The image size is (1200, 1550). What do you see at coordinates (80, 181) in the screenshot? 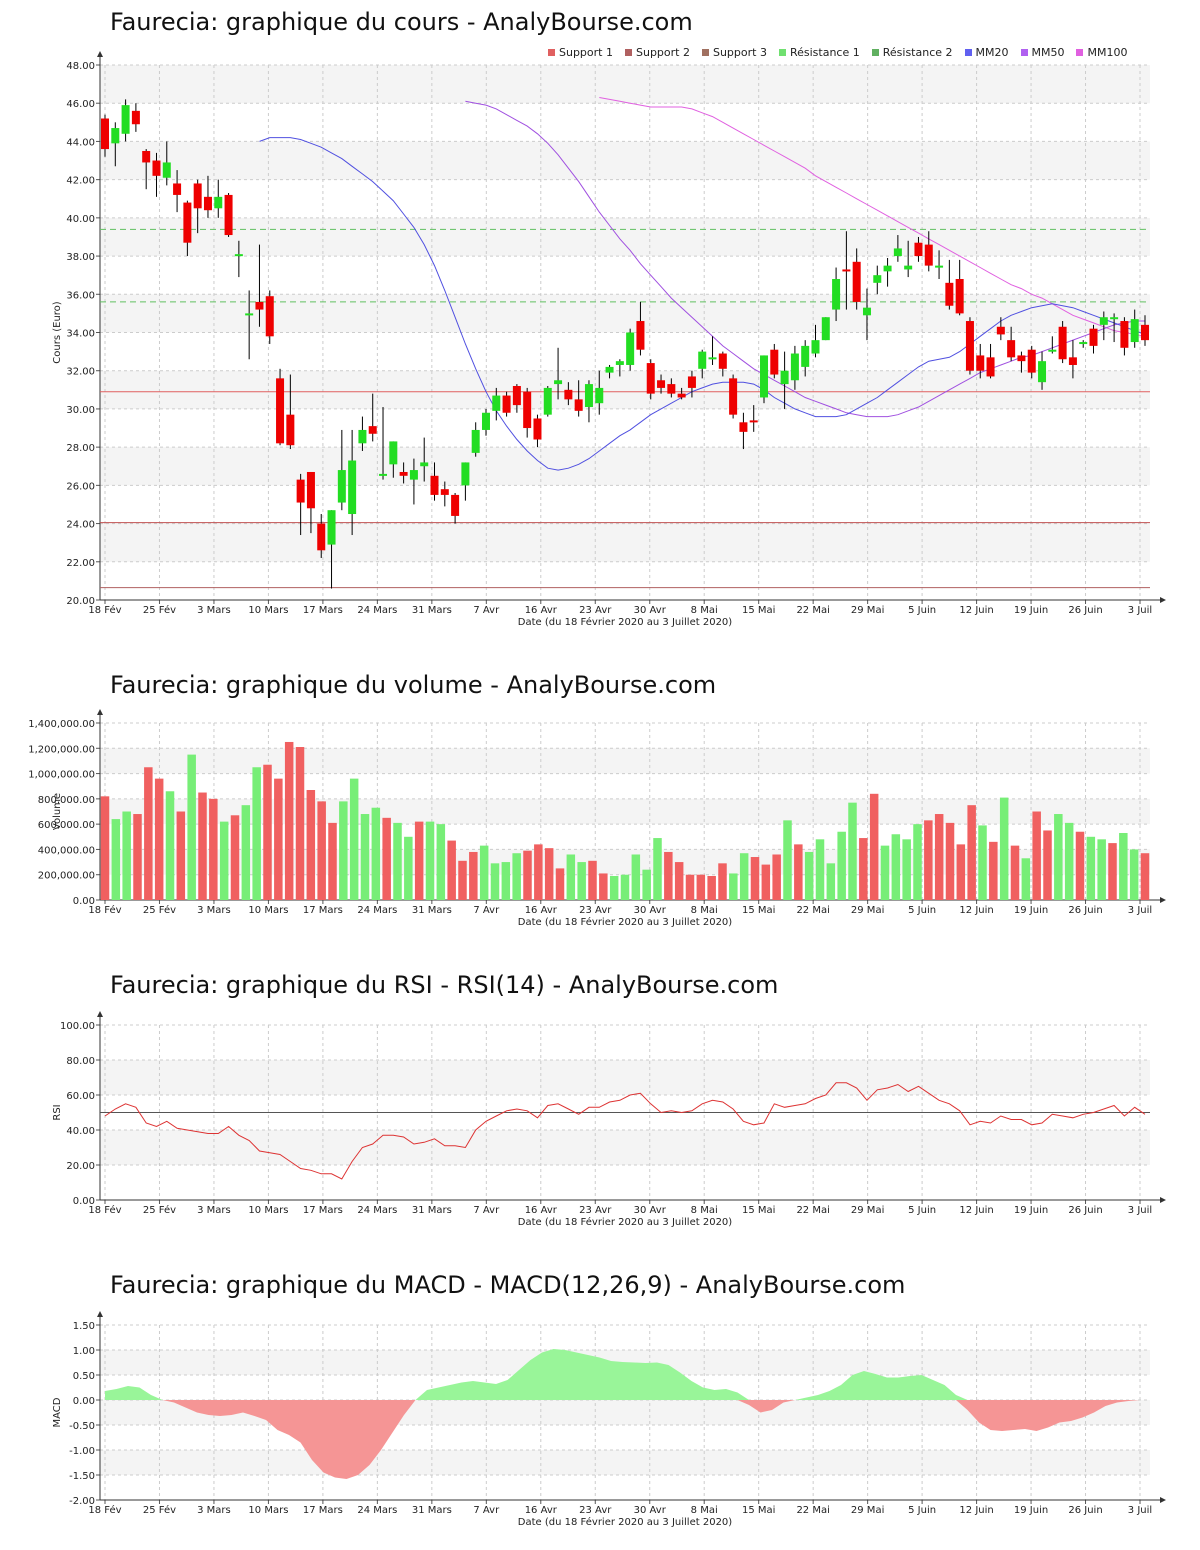
I see `y-tick-label: 42.00` at bounding box center [80, 181].